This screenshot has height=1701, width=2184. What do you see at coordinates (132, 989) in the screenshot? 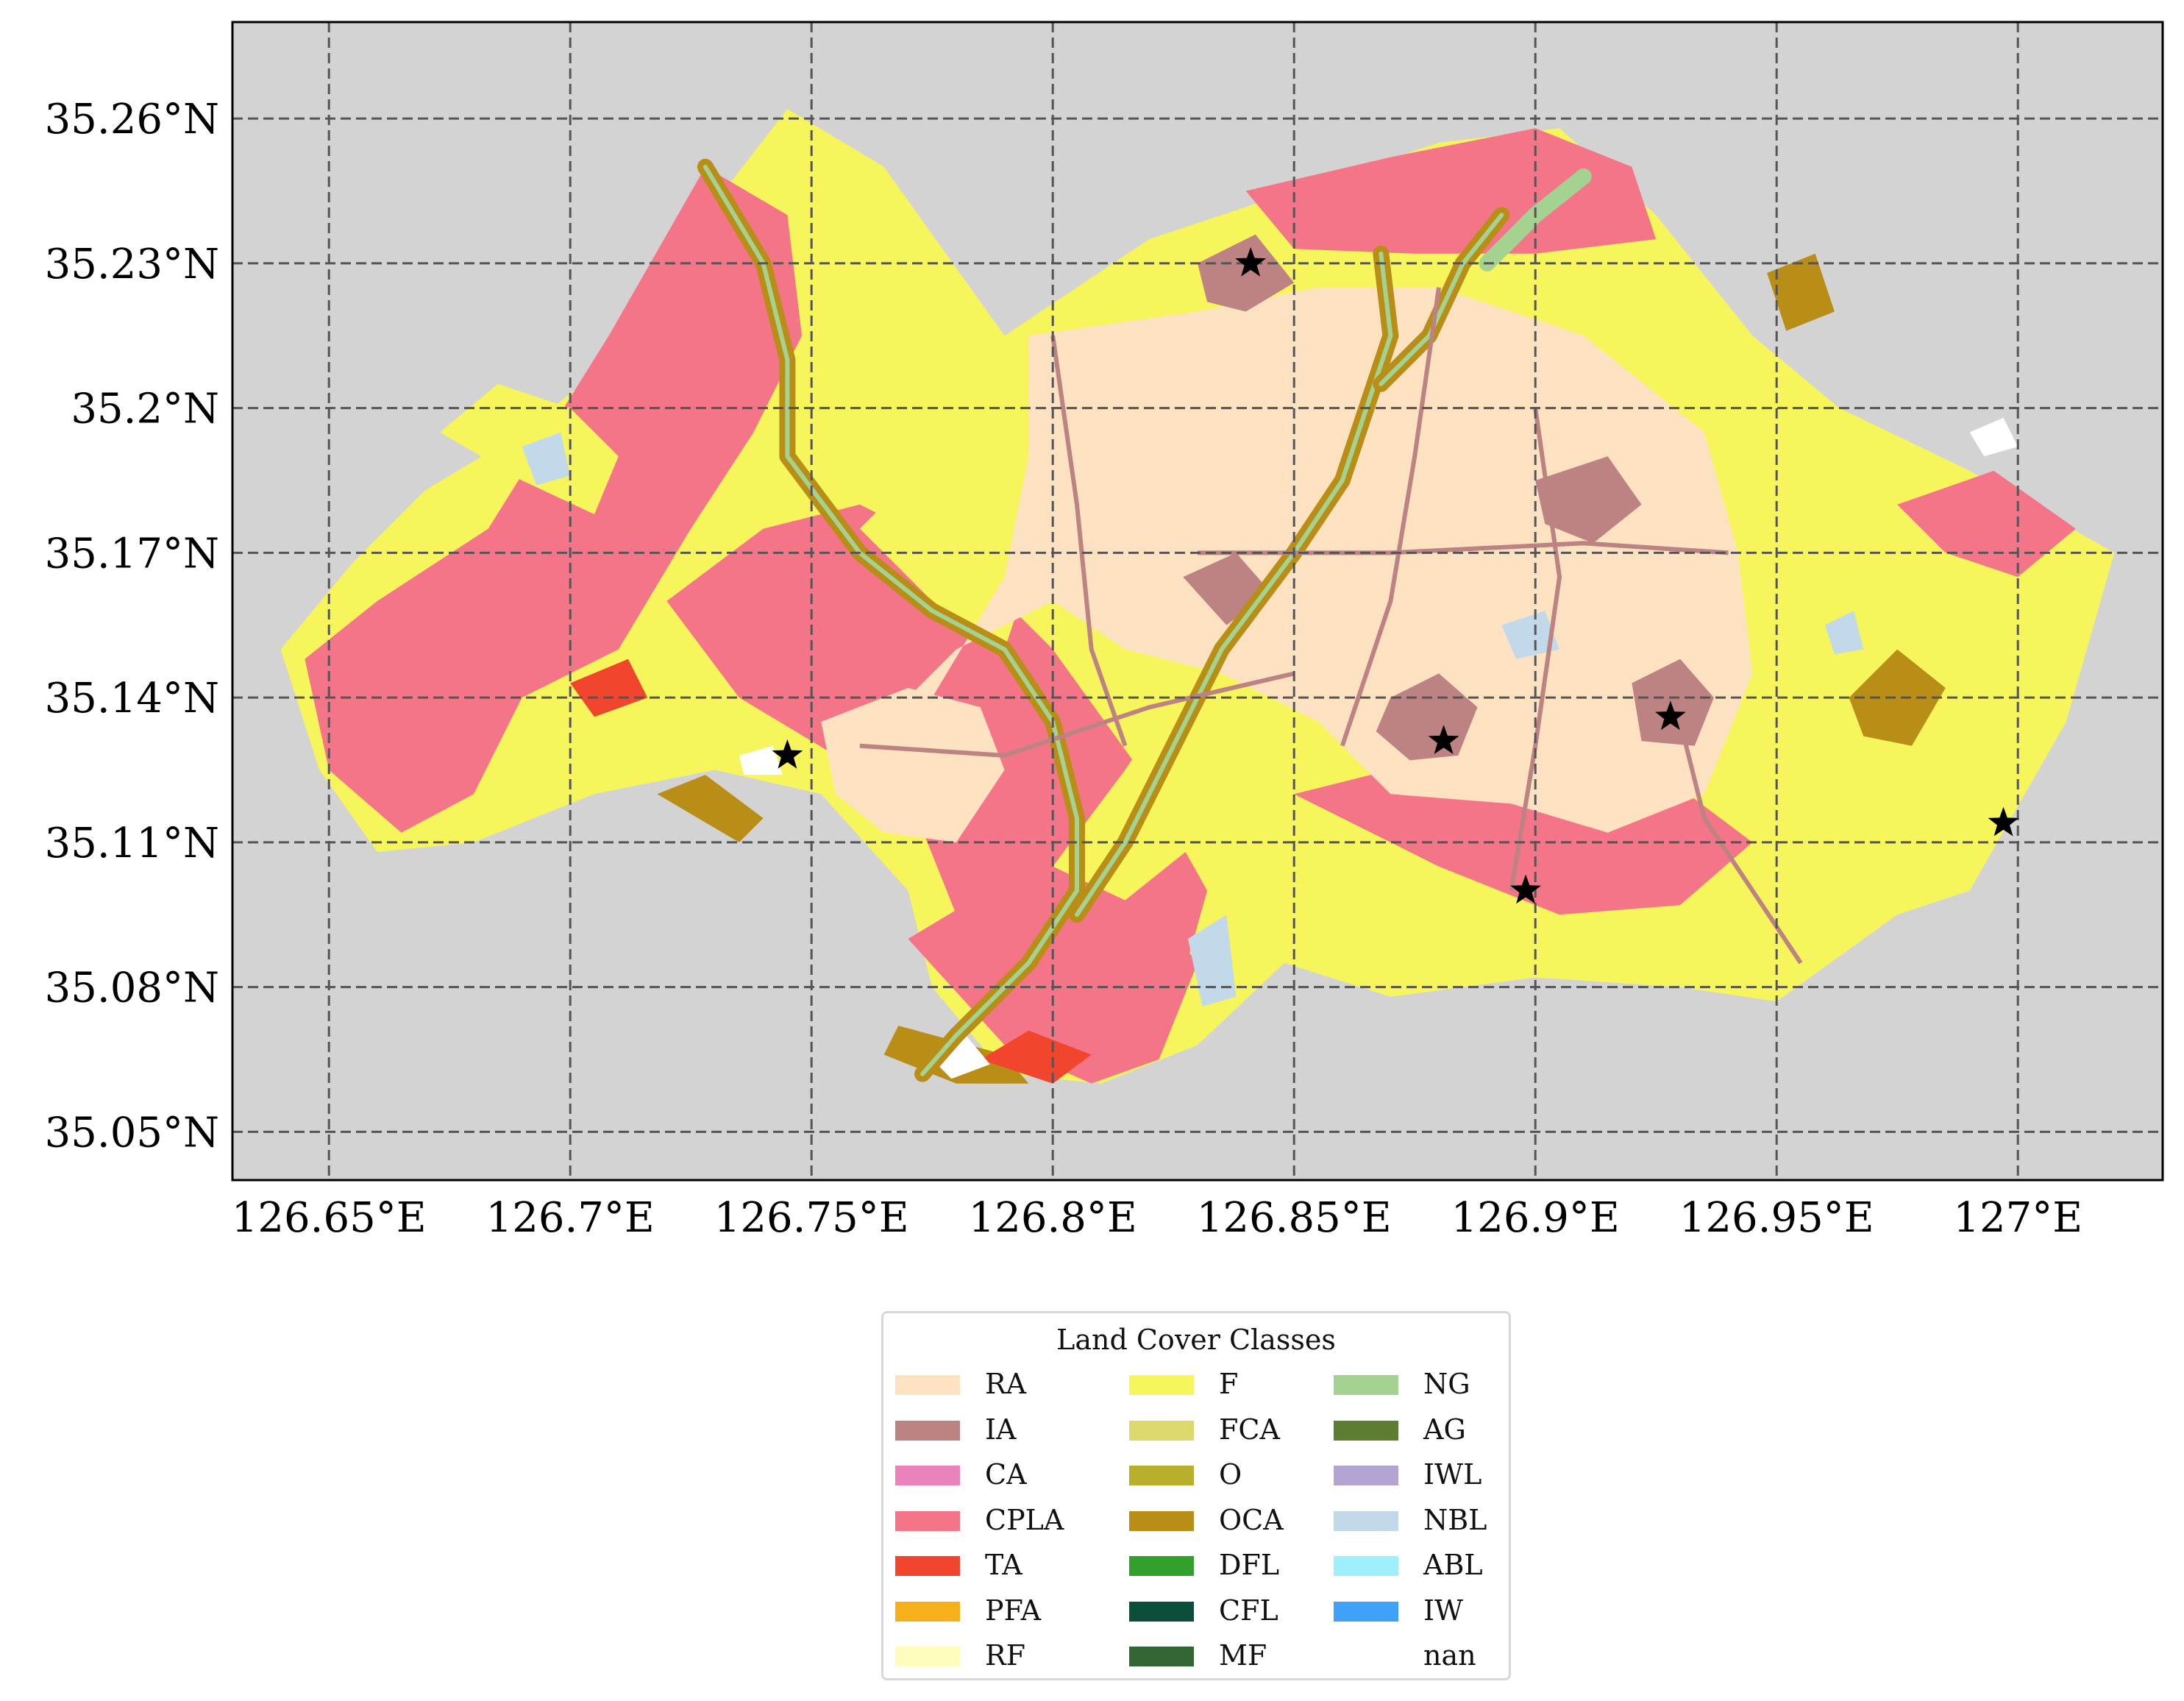
I see `lat-tick-label: 35.08°N` at bounding box center [132, 989].